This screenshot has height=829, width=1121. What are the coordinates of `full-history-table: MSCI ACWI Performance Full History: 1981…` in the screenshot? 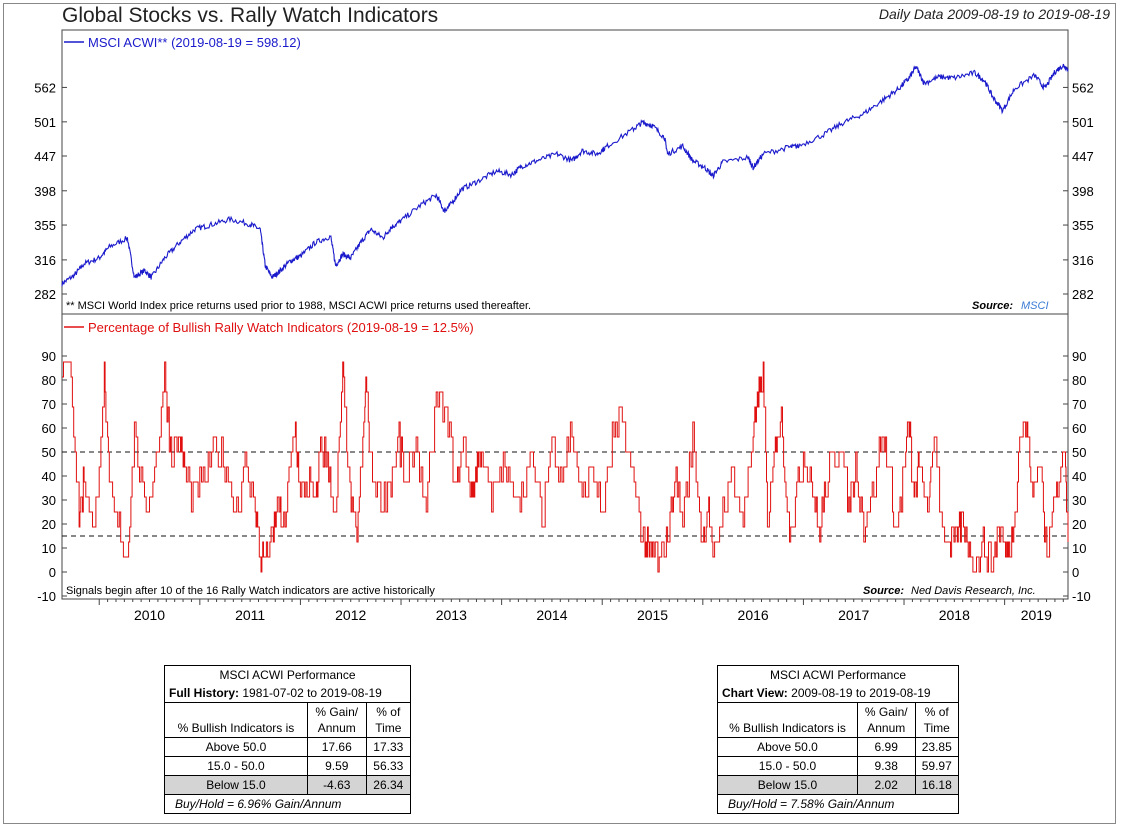 It's located at (288, 739).